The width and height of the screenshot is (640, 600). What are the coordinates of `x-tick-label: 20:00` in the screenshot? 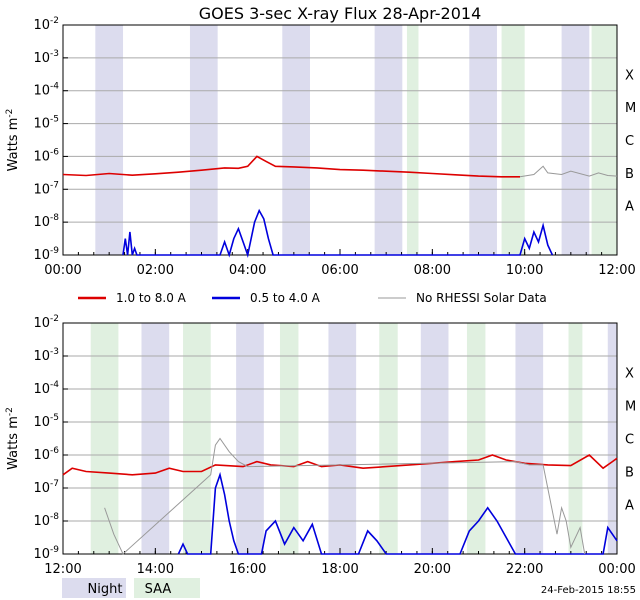 It's located at (432, 569).